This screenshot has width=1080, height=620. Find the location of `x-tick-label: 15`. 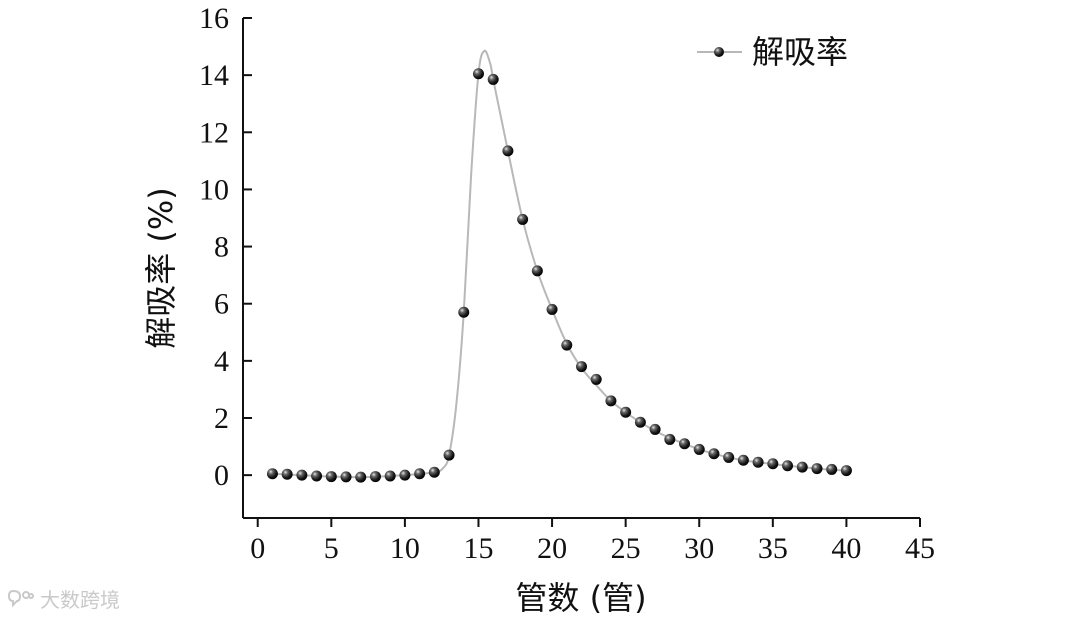

x-tick-label: 15 is located at coordinates (478, 548).